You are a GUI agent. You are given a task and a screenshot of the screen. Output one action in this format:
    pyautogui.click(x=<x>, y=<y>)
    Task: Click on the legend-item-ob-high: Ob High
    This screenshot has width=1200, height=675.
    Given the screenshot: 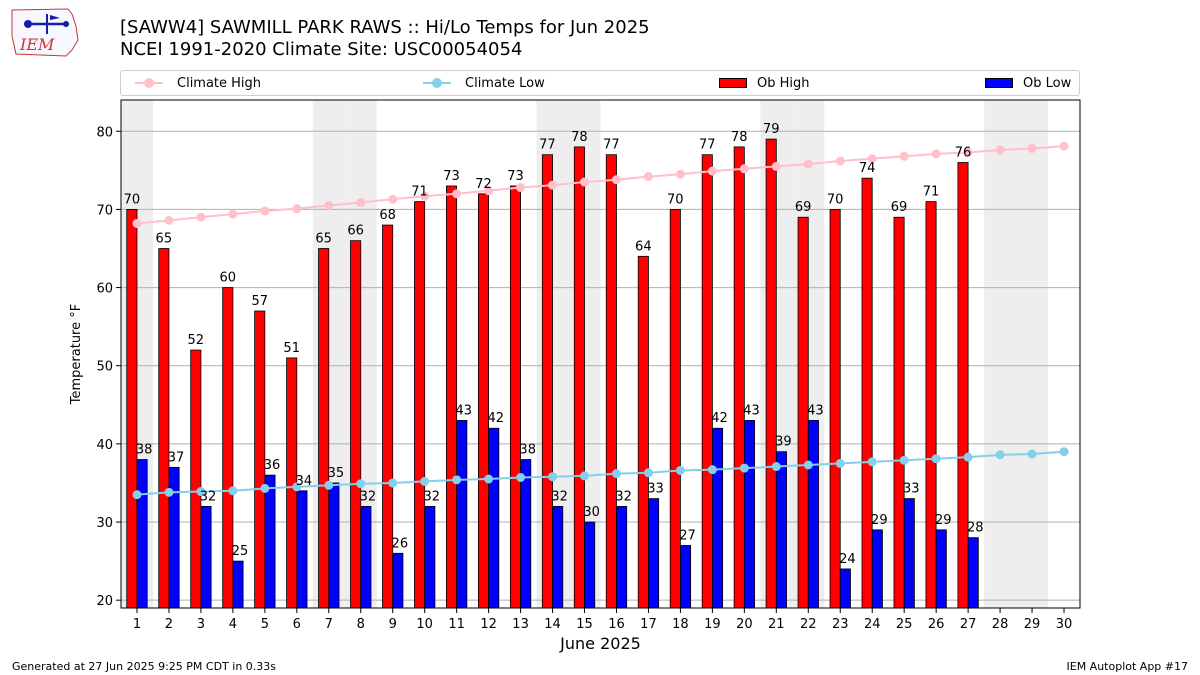 What is the action you would take?
    pyautogui.click(x=764, y=83)
    